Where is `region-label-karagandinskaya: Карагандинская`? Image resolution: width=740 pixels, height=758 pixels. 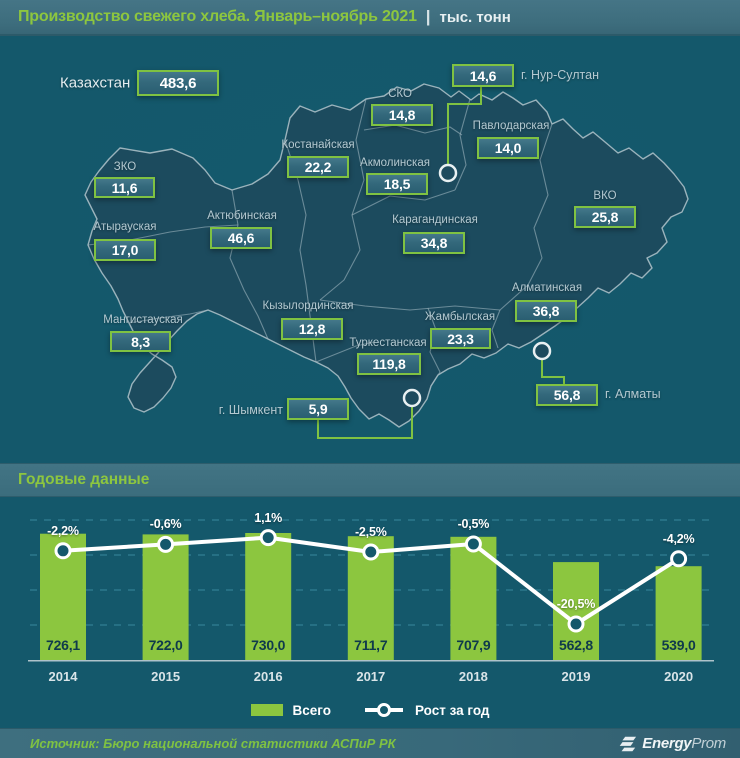
region-label-karagandinskaya: Карагандинская is located at coordinates (435, 220).